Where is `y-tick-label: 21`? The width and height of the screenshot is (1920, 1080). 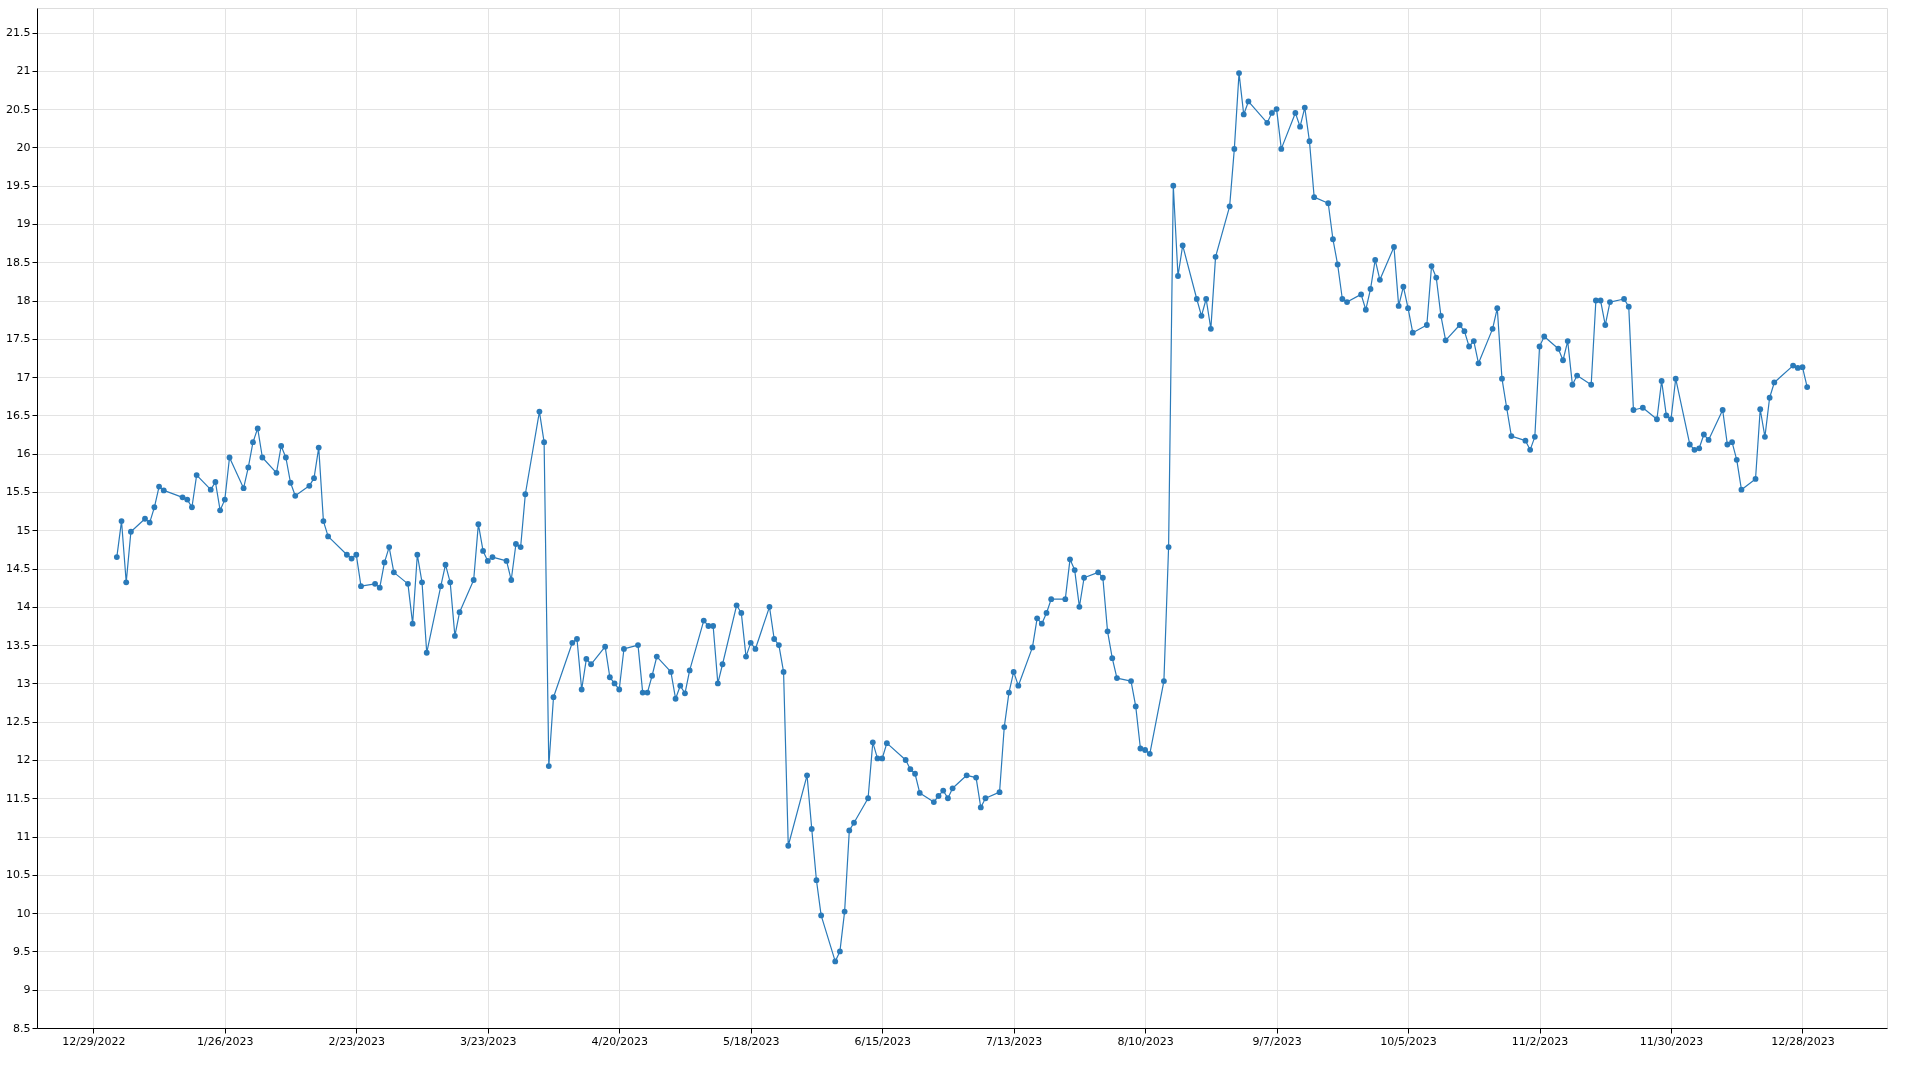
y-tick-label: 21 is located at coordinates (23, 71).